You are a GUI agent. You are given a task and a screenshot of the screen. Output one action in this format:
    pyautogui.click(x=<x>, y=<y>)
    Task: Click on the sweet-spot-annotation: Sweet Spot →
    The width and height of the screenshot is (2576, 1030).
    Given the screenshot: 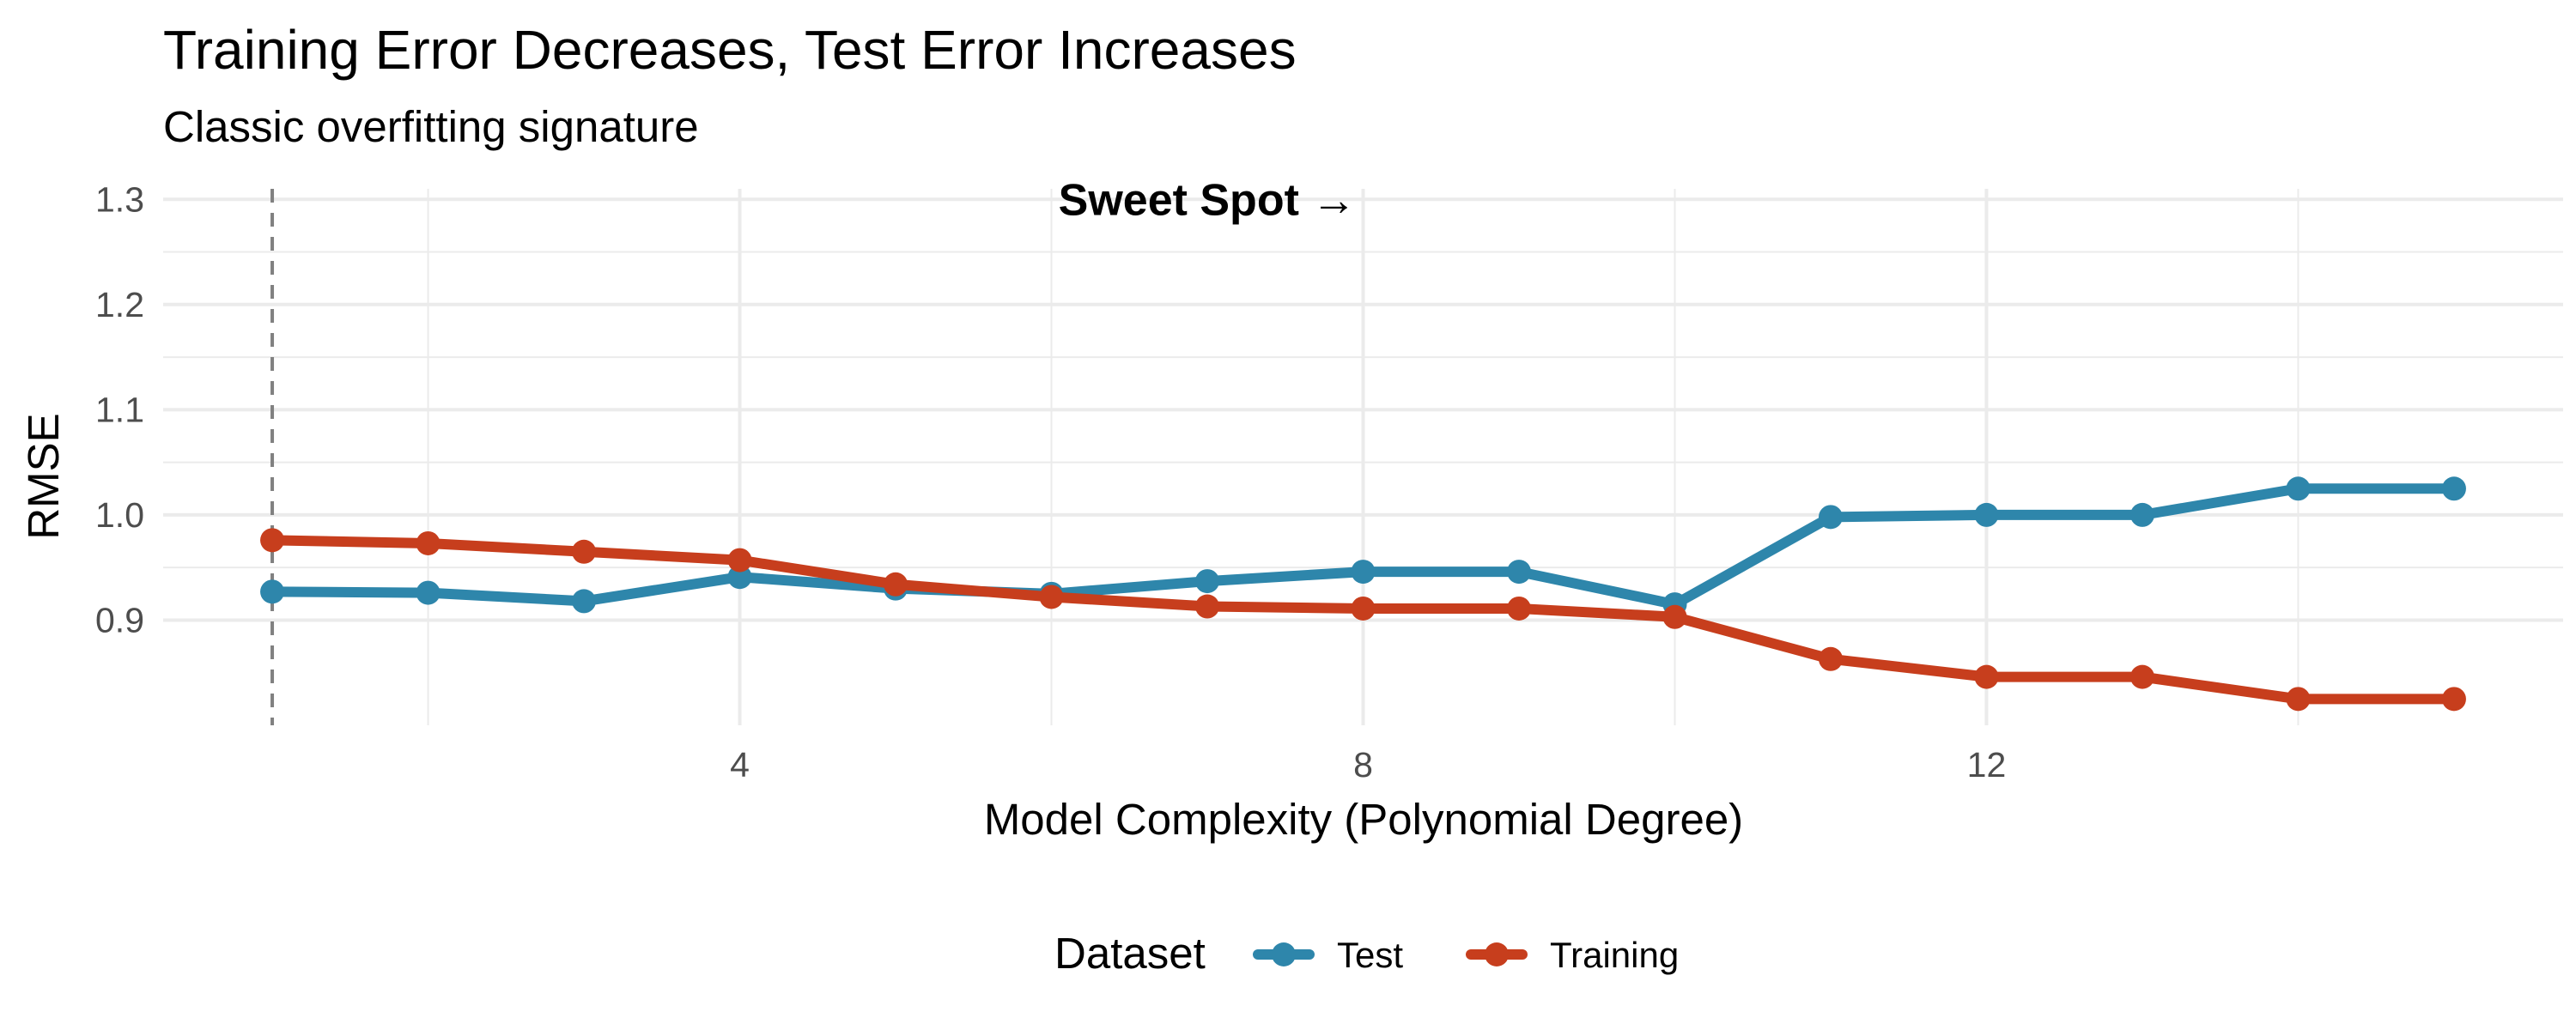 What is the action you would take?
    pyautogui.click(x=1208, y=200)
    